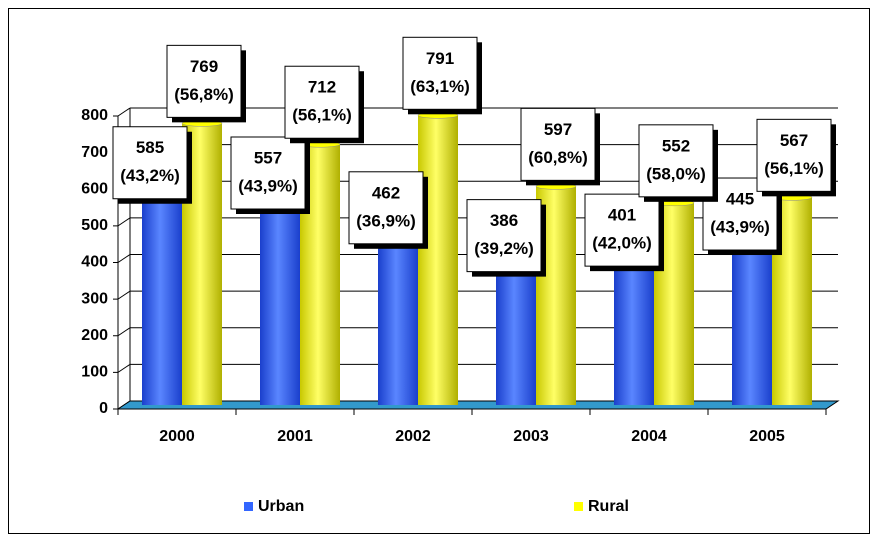 Image resolution: width=878 pixels, height=547 pixels. Describe the element at coordinates (94, 152) in the screenshot. I see `y-tick-label: 700` at that location.